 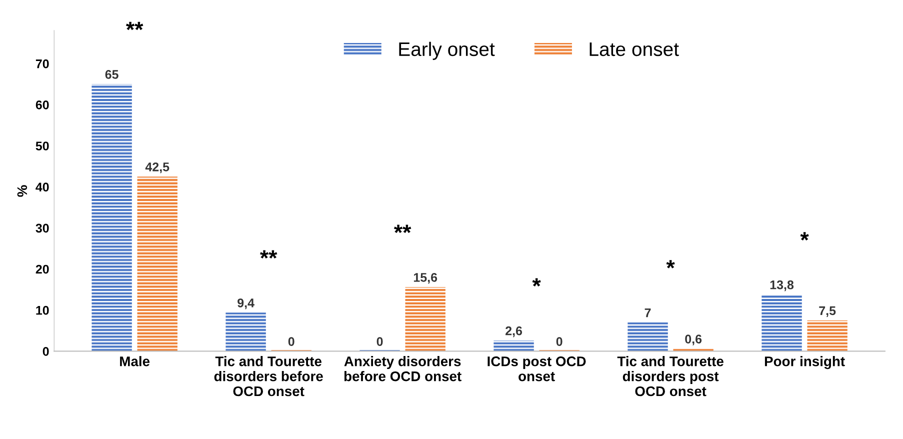 What do you see at coordinates (403, 369) in the screenshot?
I see `x-tick-label: Anxiety disorders before OCD onset` at bounding box center [403, 369].